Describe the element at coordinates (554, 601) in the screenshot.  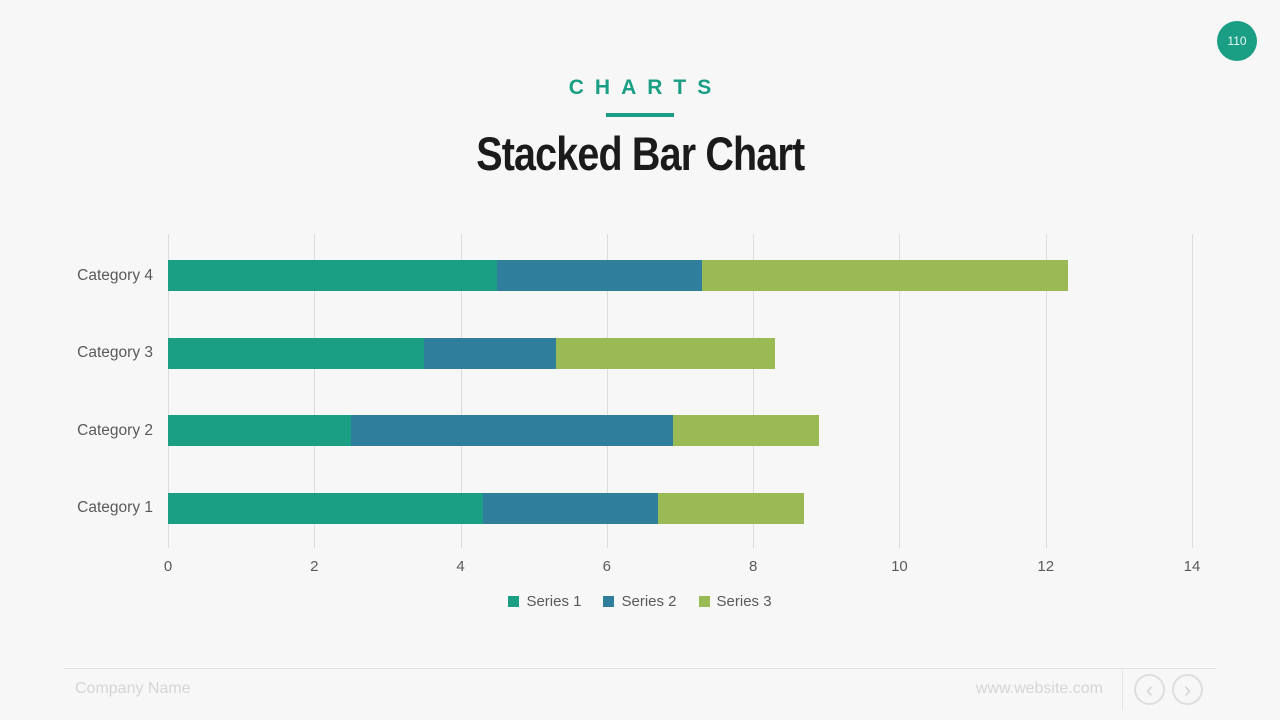
I see `legend-label-series-1: Series 1` at that location.